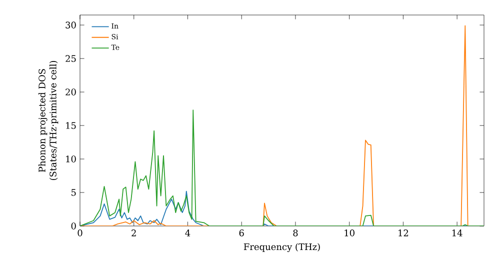 Image resolution: width=500 pixels, height=280 pixels. I want to click on y-tick-label: 25, so click(71, 58).